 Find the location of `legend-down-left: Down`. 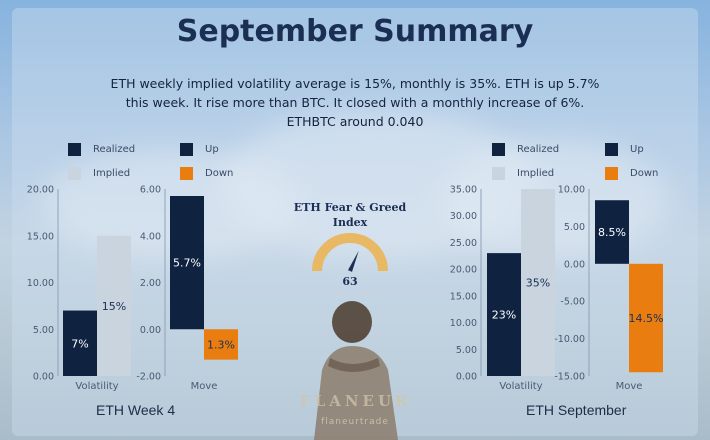

legend-down-left: Down is located at coordinates (206, 173).